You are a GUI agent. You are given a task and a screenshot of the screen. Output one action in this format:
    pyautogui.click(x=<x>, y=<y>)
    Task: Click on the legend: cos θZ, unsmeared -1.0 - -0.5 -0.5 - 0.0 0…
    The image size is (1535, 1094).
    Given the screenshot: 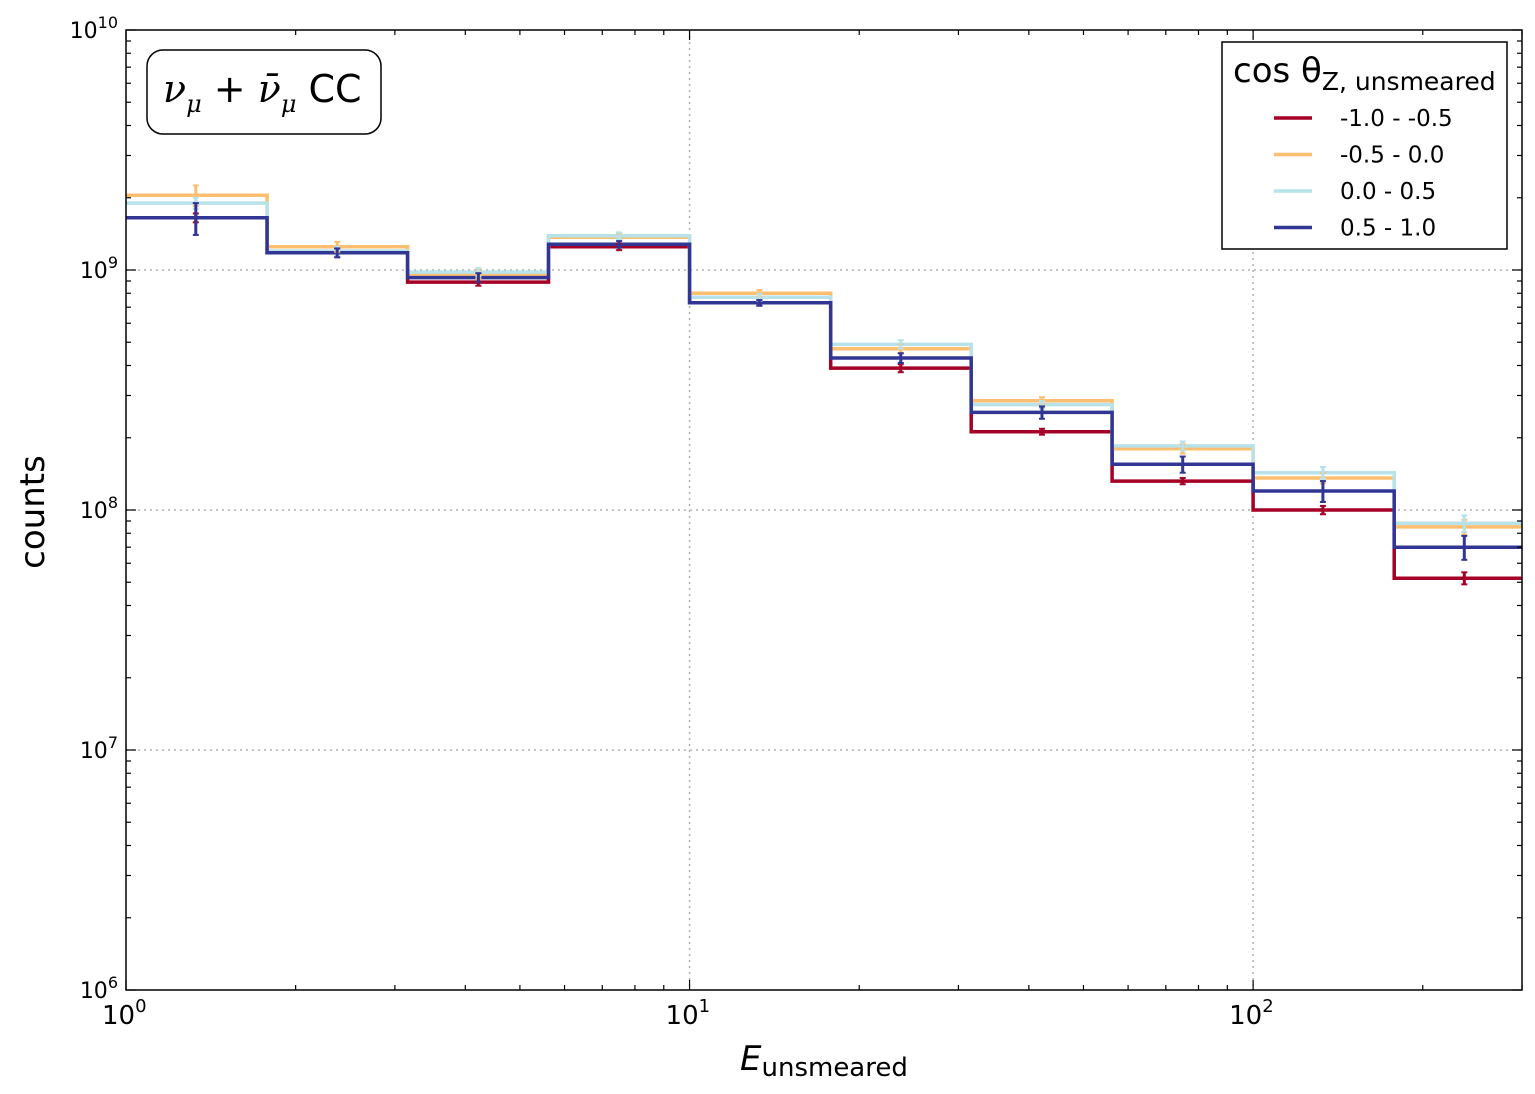 What is the action you would take?
    pyautogui.click(x=1364, y=145)
    